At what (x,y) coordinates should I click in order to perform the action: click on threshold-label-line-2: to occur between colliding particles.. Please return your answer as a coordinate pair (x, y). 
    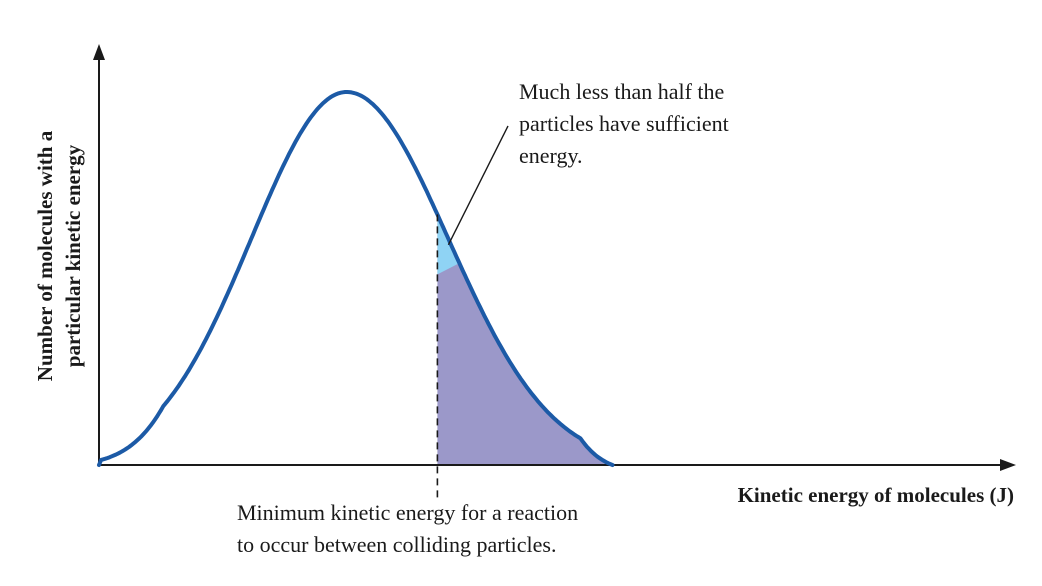
    Looking at the image, I should click on (397, 544).